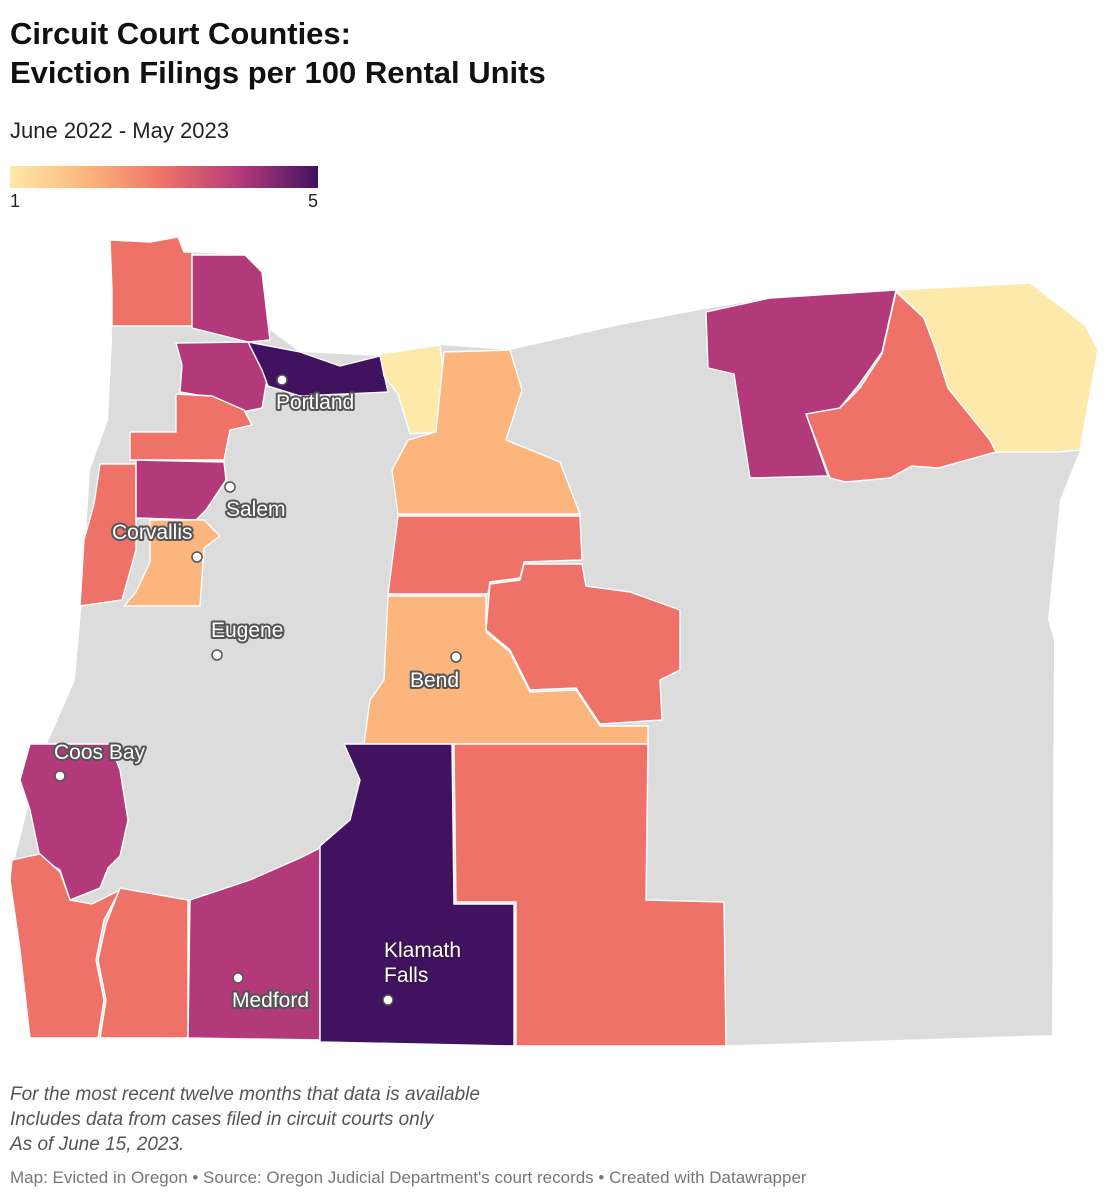 This screenshot has height=1200, width=1106. I want to click on city-eugene: Eugene, so click(247, 639).